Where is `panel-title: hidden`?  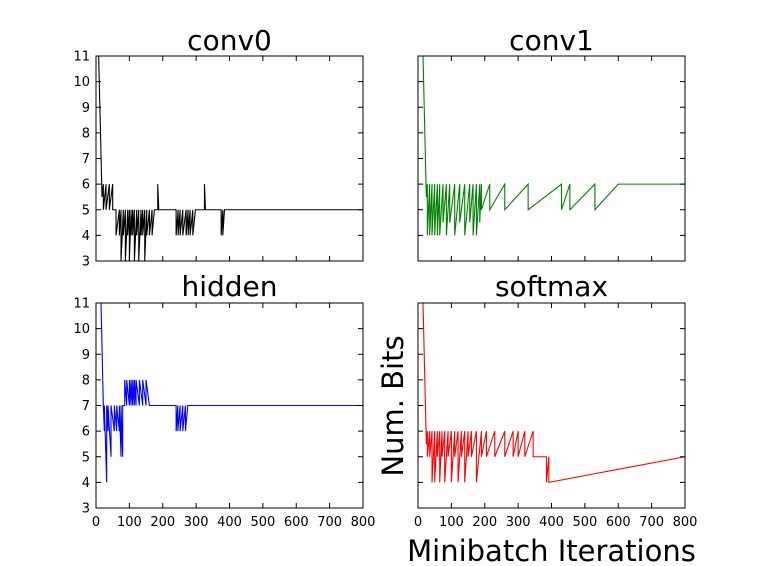
panel-title: hidden is located at coordinates (229, 286).